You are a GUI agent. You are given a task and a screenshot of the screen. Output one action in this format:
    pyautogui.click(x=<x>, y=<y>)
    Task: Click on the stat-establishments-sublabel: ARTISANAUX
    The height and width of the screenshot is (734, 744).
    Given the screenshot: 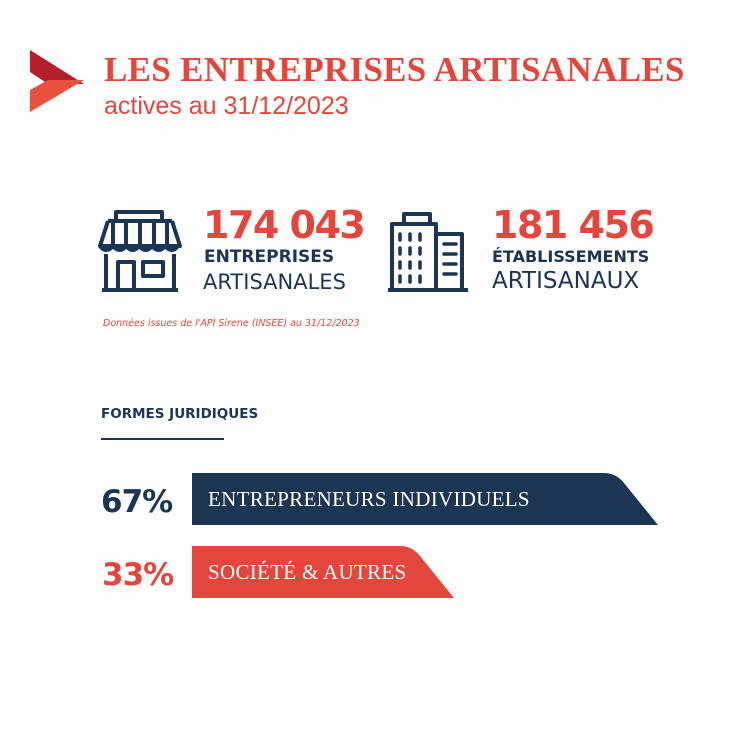 What is the action you would take?
    pyautogui.click(x=566, y=281)
    